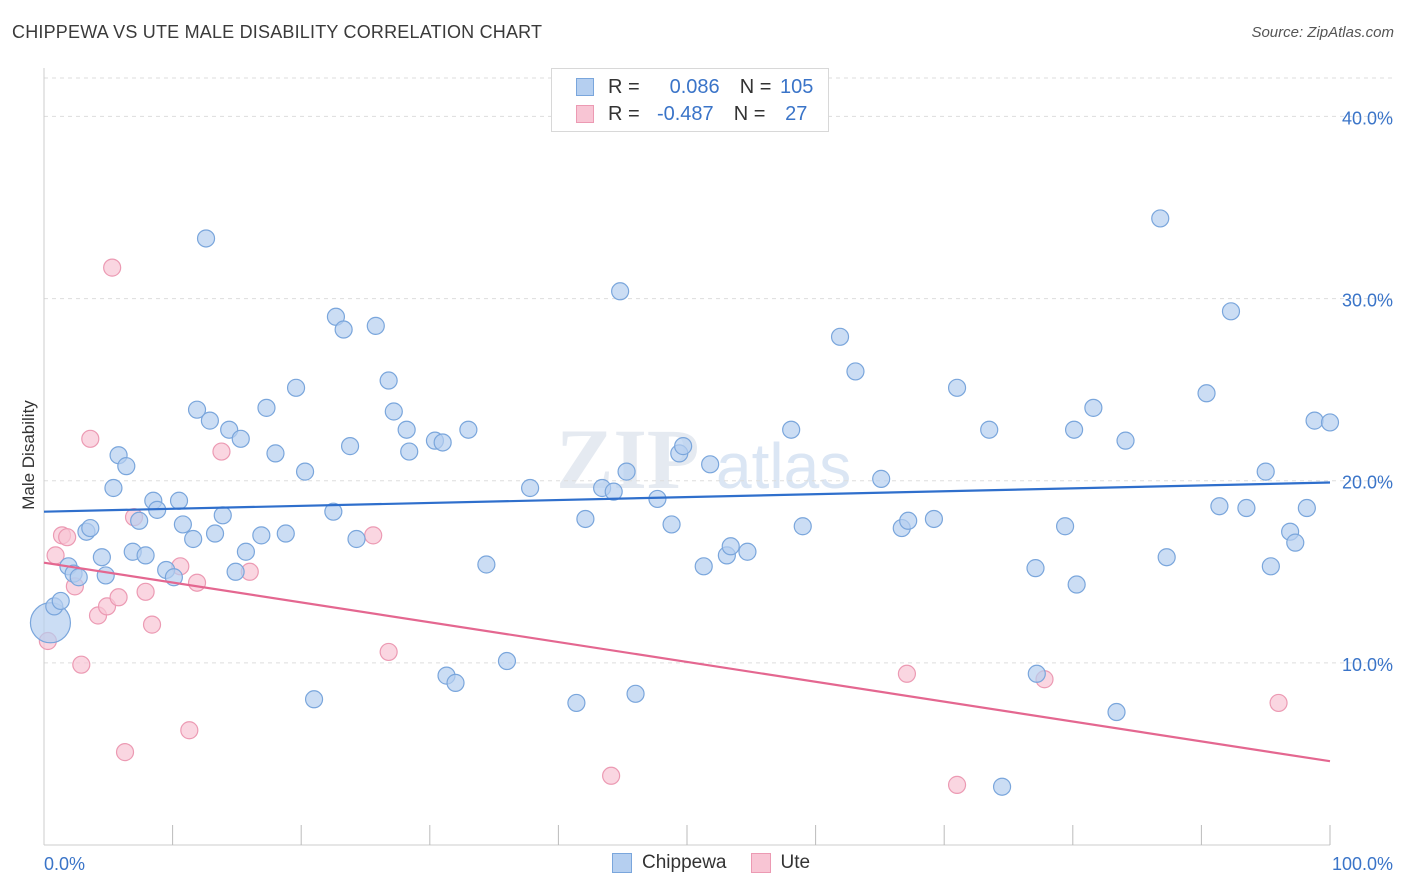 The width and height of the screenshot is (1406, 892). What do you see at coordinates (1362, 864) in the screenshot?
I see `x-tick-label-max: 100.0%` at bounding box center [1362, 864].